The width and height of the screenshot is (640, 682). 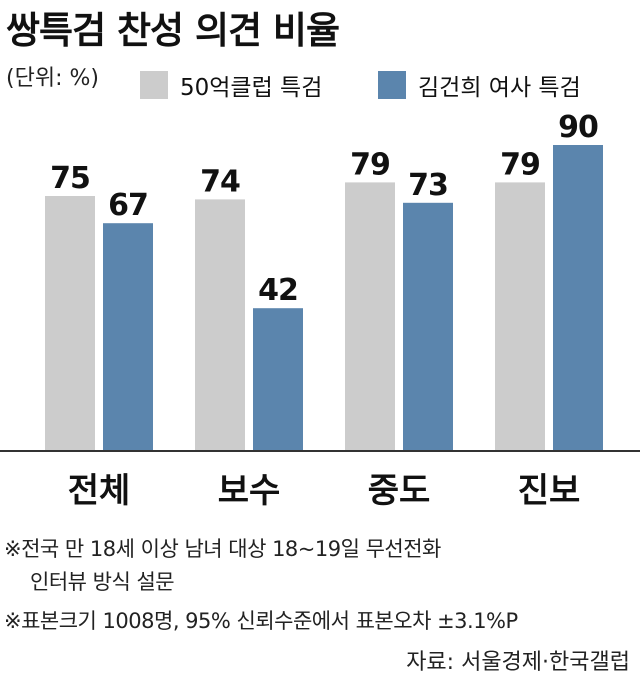 I want to click on legend-label-series1: 50억클럽 특검, so click(x=251, y=88).